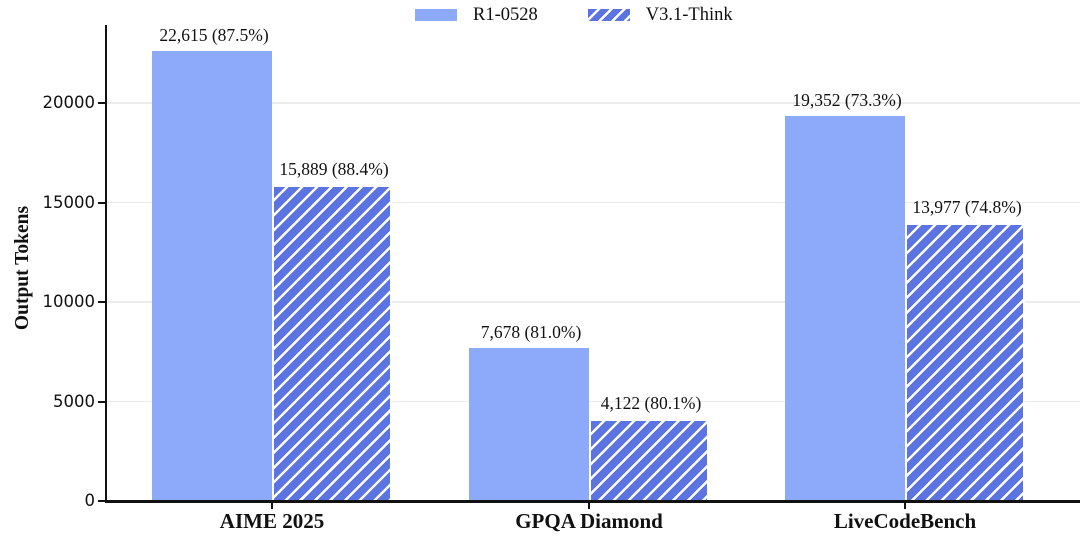 This screenshot has width=1080, height=540. I want to click on legend-item-r1-0528: R1-0528, so click(476, 15).